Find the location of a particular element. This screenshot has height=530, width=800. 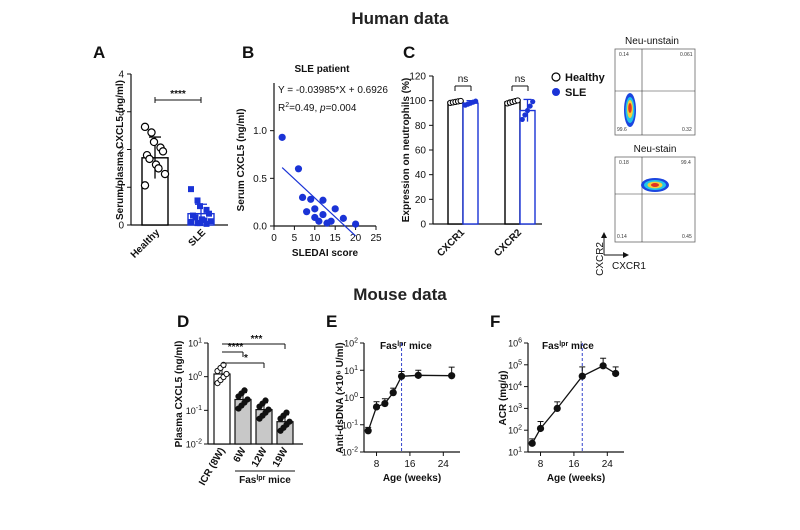

flow-y-axis-label: CXCR2 is located at coordinates (600, 259).